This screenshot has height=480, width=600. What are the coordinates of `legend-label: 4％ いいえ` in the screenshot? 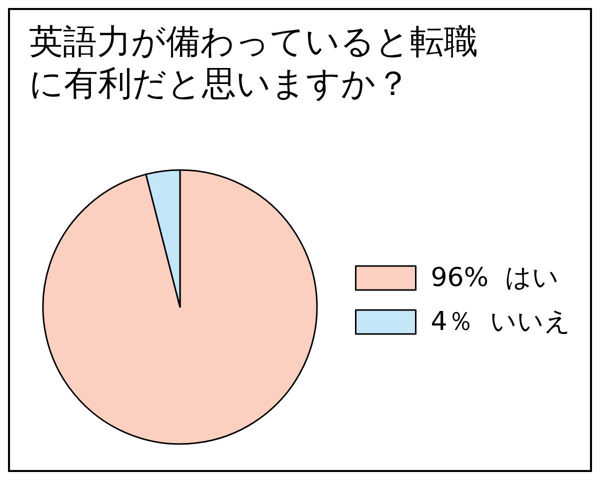 It's located at (500, 322).